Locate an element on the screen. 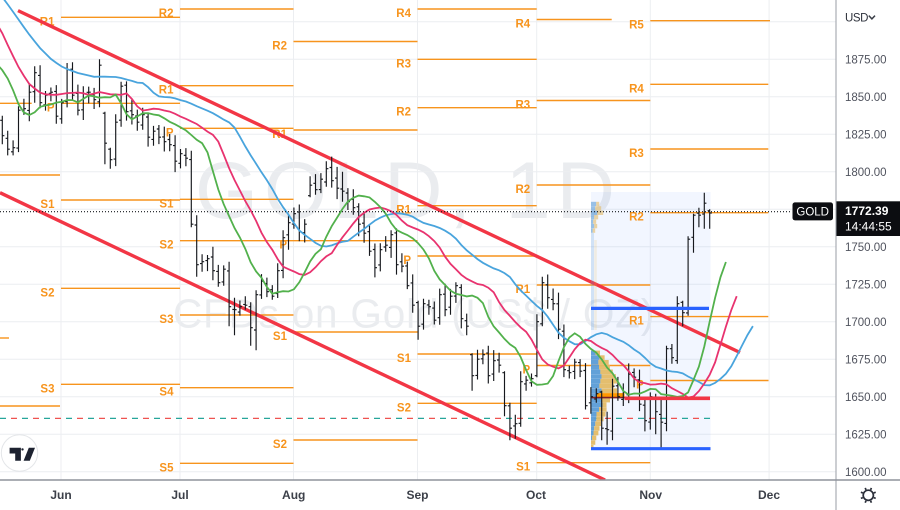 This screenshot has height=510, width=900. svg-text: 1850.00 is located at coordinates (866, 98).